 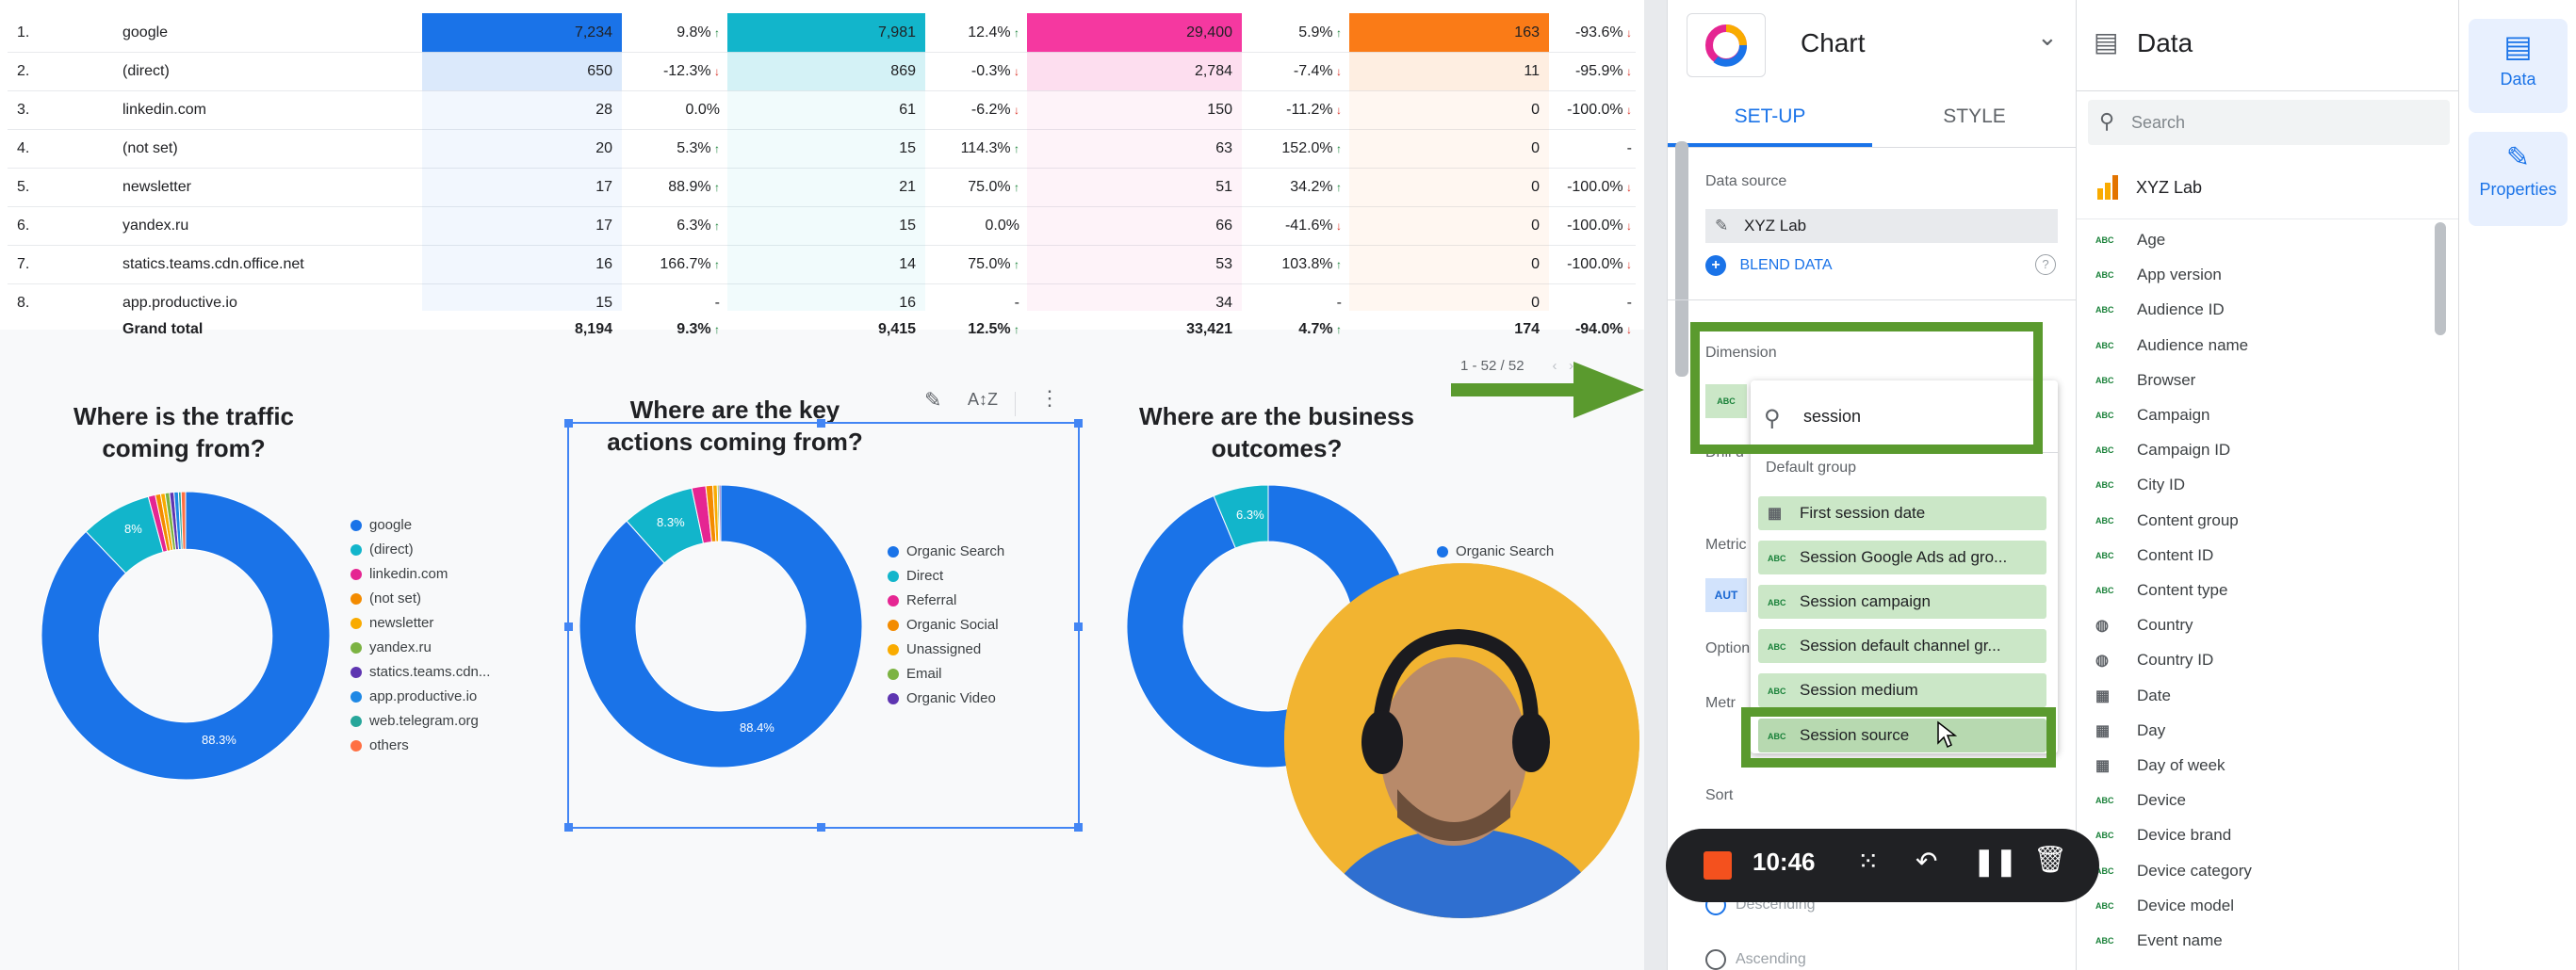 I want to click on dropdown-item: ▦ First session date, so click(x=1902, y=513).